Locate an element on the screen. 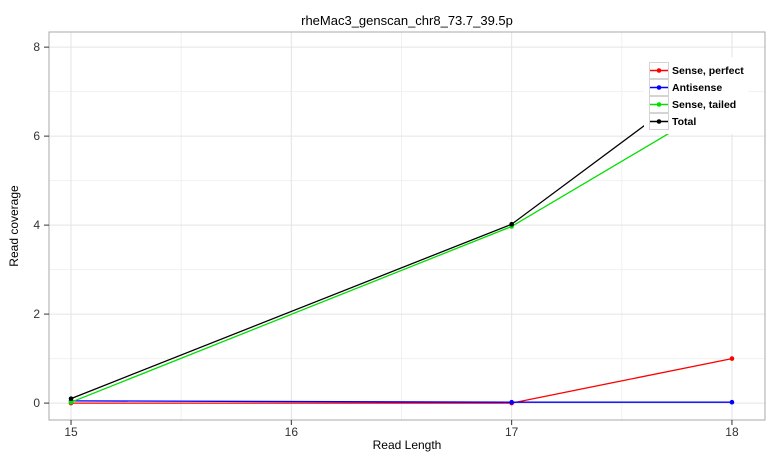 This screenshot has height=460, width=780. series-point-sense-perfect is located at coordinates (732, 358).